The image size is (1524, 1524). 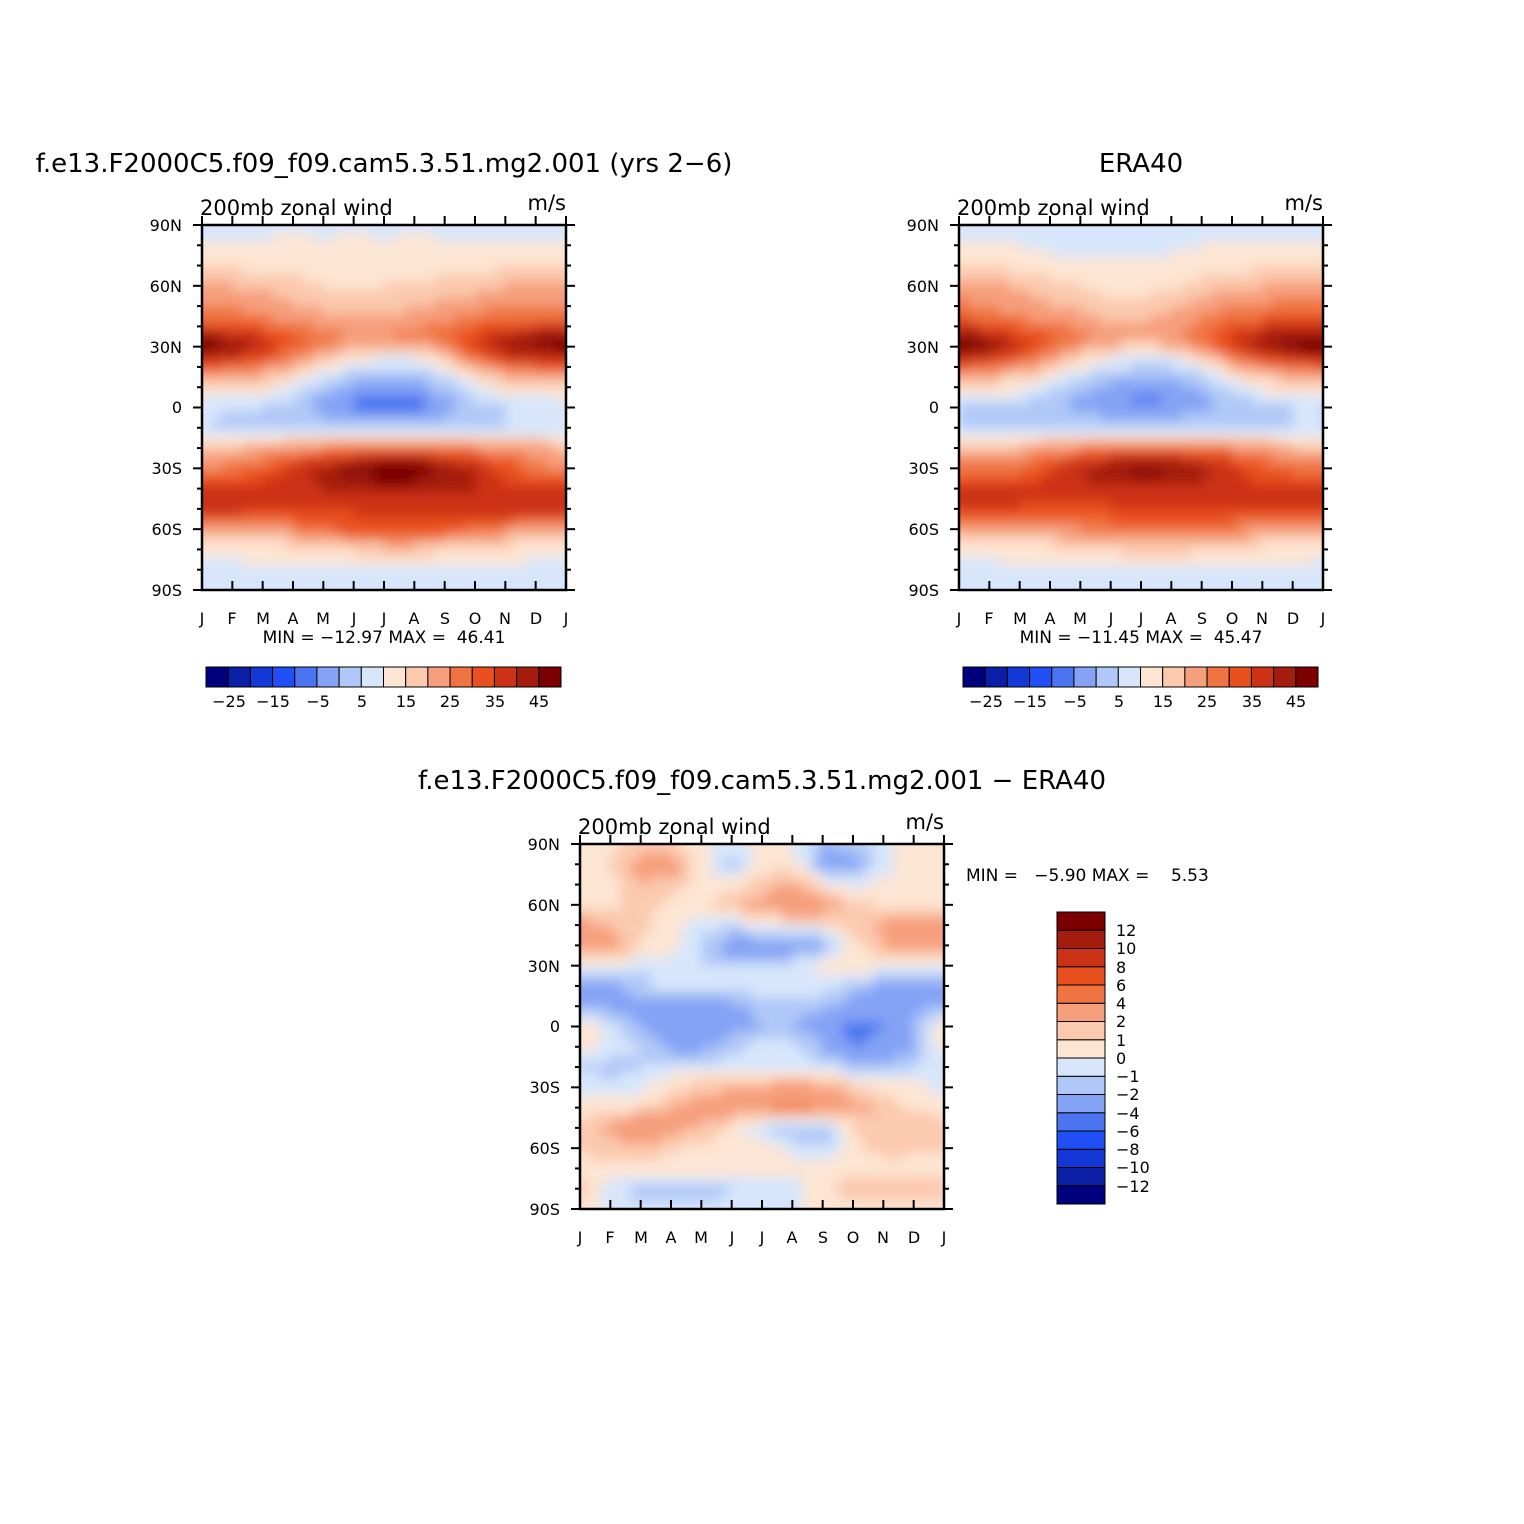 What do you see at coordinates (362, 701) in the screenshot?
I see `colorbar-label: 5` at bounding box center [362, 701].